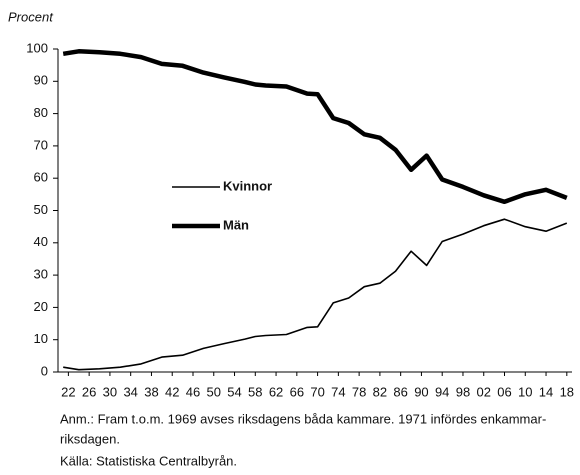 The width and height of the screenshot is (580, 475). What do you see at coordinates (172, 391) in the screenshot?
I see `x-tick-label: 42` at bounding box center [172, 391].